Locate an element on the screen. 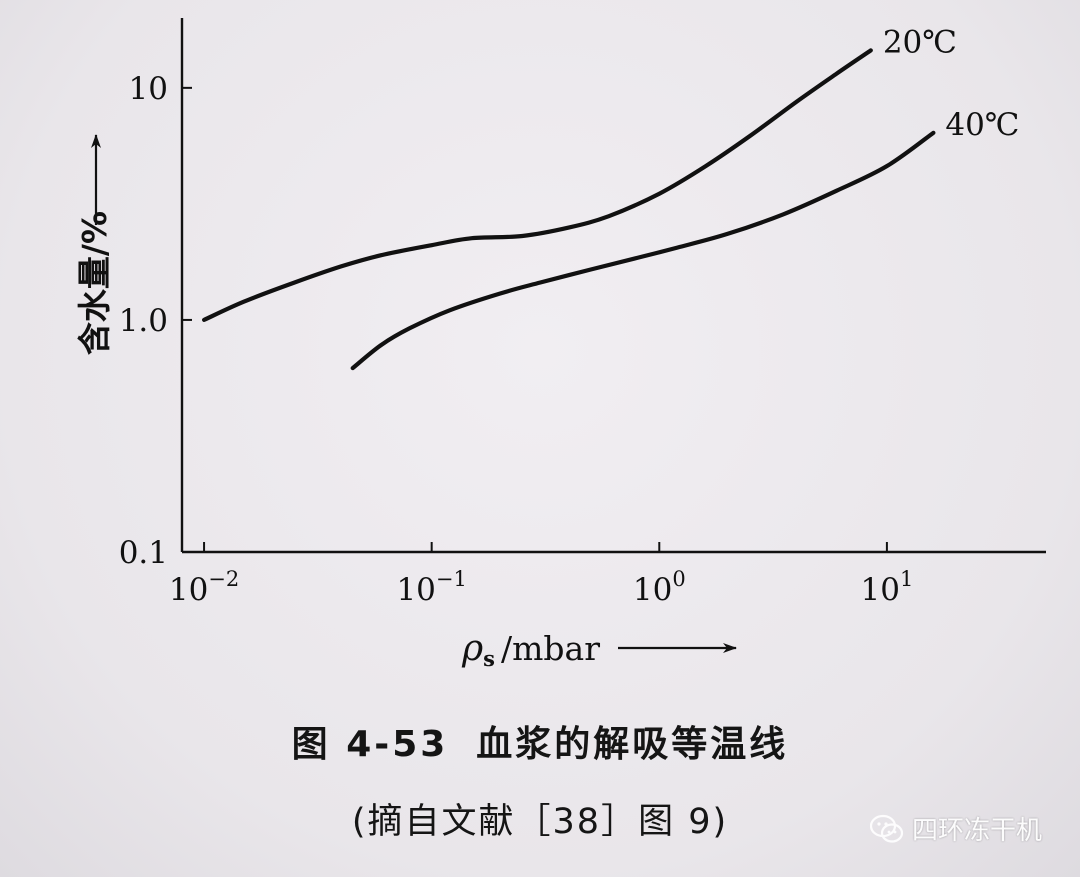 Image resolution: width=1080 pixels, height=877 pixels. watermark: 四环冻干机 is located at coordinates (955, 828).